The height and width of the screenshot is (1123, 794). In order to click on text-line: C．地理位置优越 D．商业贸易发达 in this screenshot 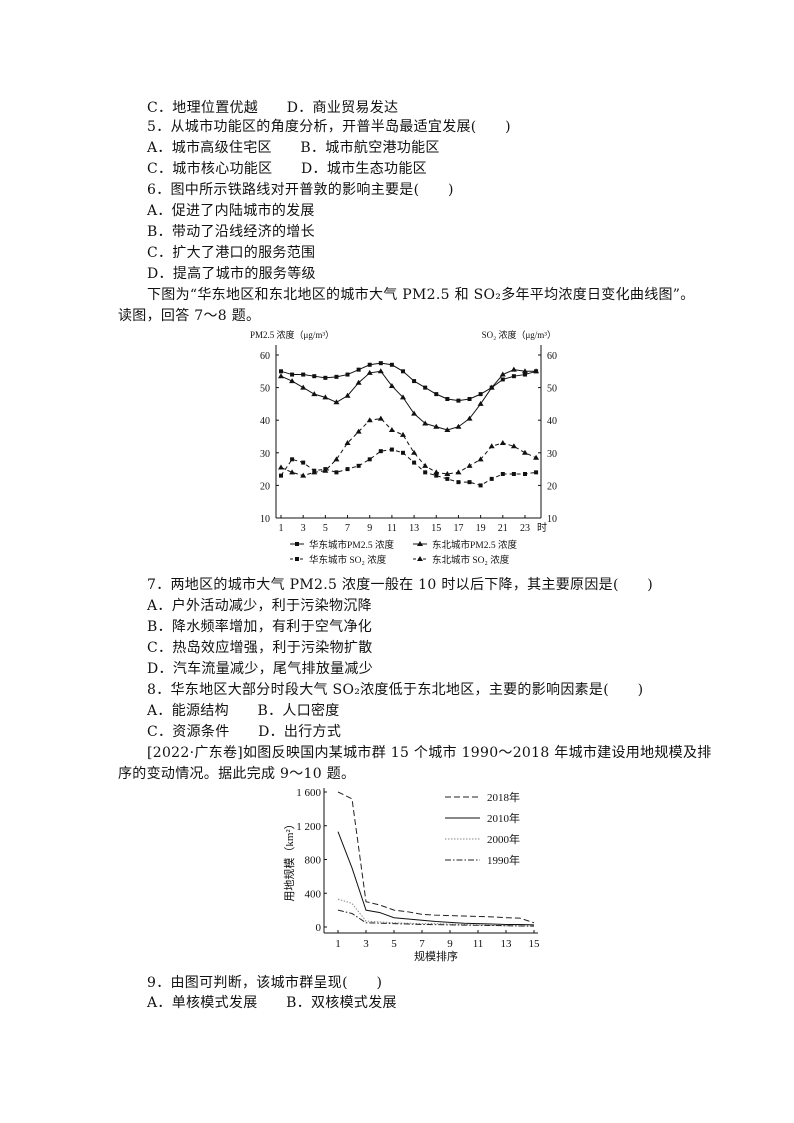, I will do `click(273, 108)`.